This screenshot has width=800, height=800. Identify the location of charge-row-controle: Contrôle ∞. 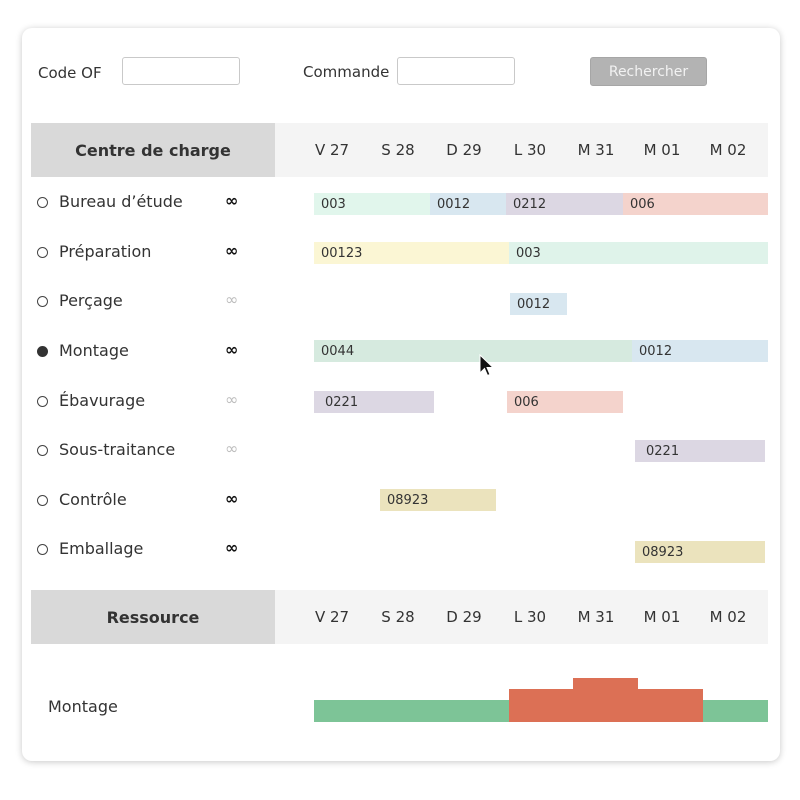
(407, 502).